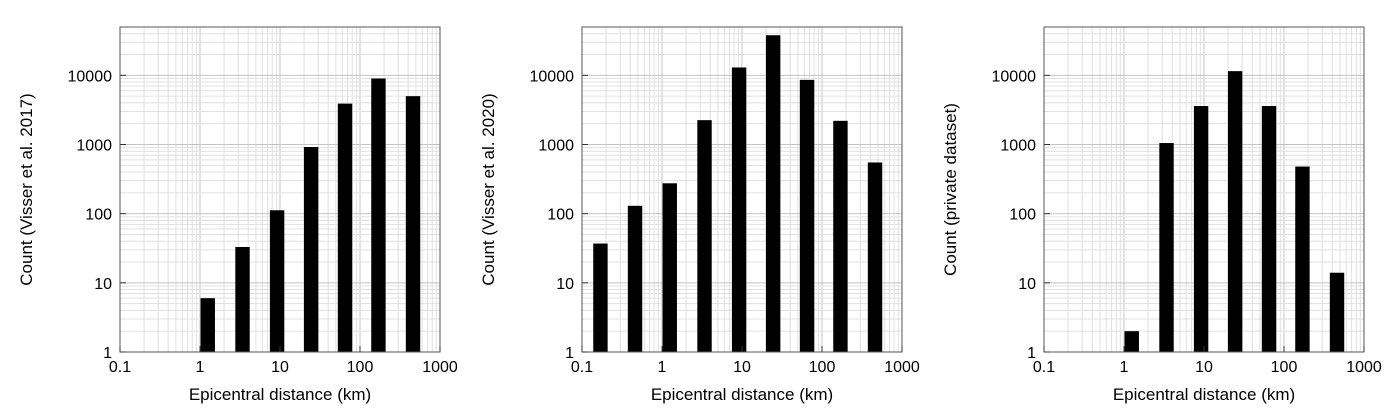  Describe the element at coordinates (26, 189) in the screenshot. I see `y-axis-label: Count (Visser et al. 2017)` at that location.